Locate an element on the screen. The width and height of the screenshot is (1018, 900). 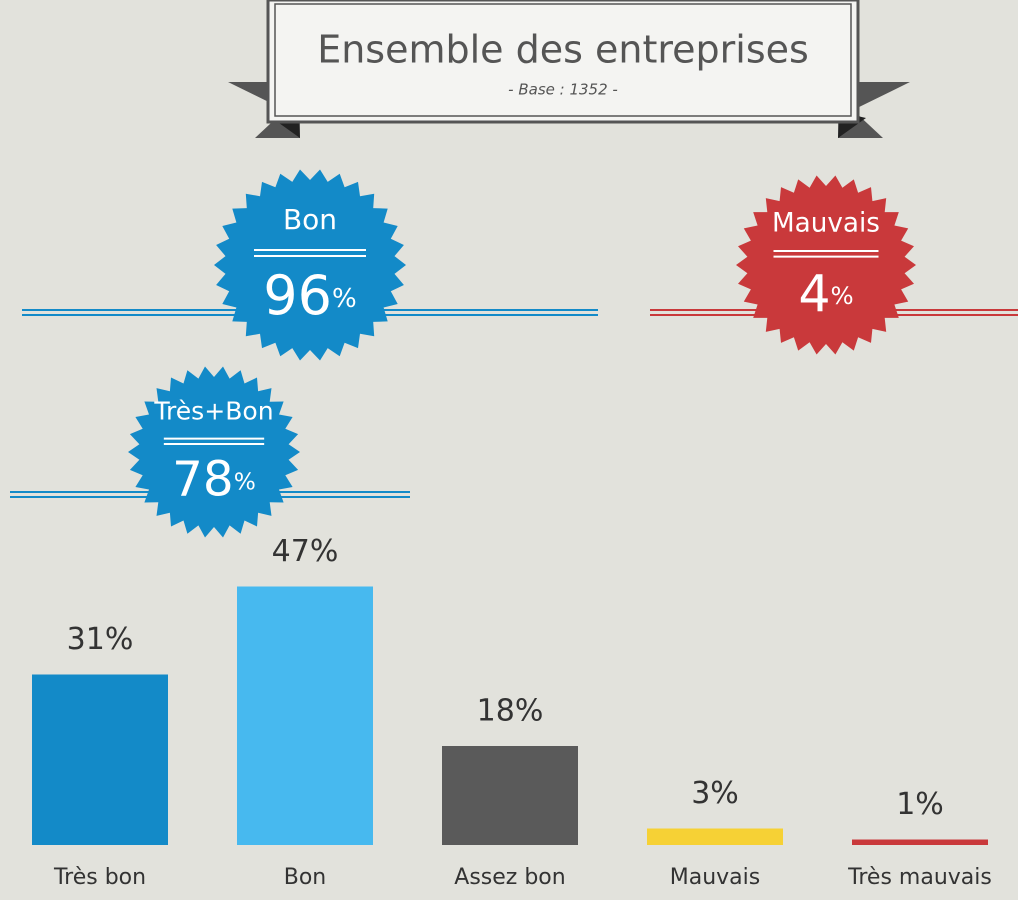
value-label: 18% is located at coordinates (510, 711).